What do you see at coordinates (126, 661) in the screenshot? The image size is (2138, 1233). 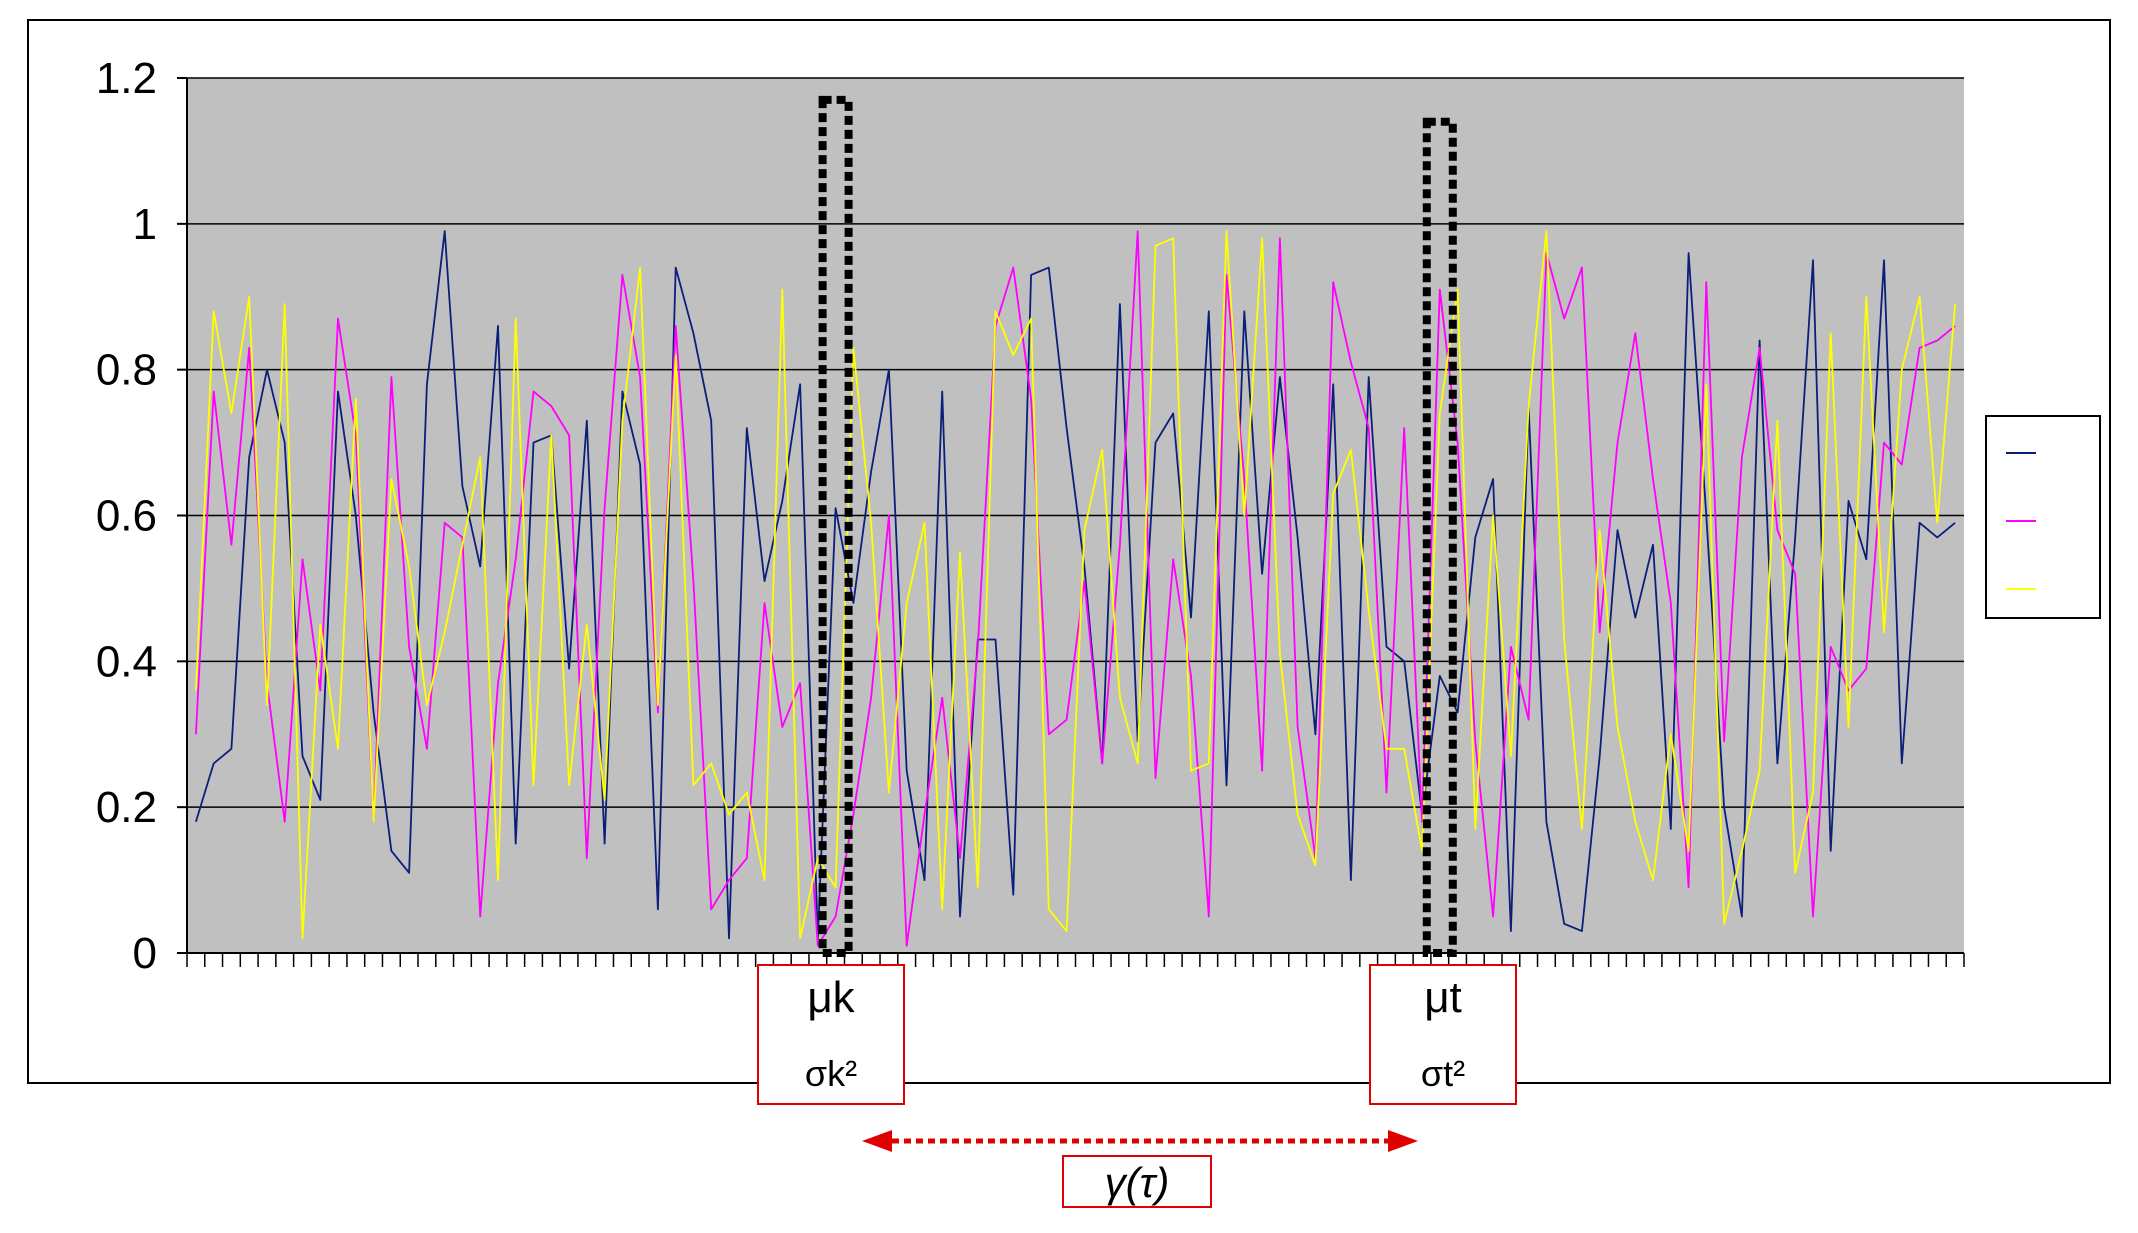 I see `y-tick-label: 0.4` at bounding box center [126, 661].